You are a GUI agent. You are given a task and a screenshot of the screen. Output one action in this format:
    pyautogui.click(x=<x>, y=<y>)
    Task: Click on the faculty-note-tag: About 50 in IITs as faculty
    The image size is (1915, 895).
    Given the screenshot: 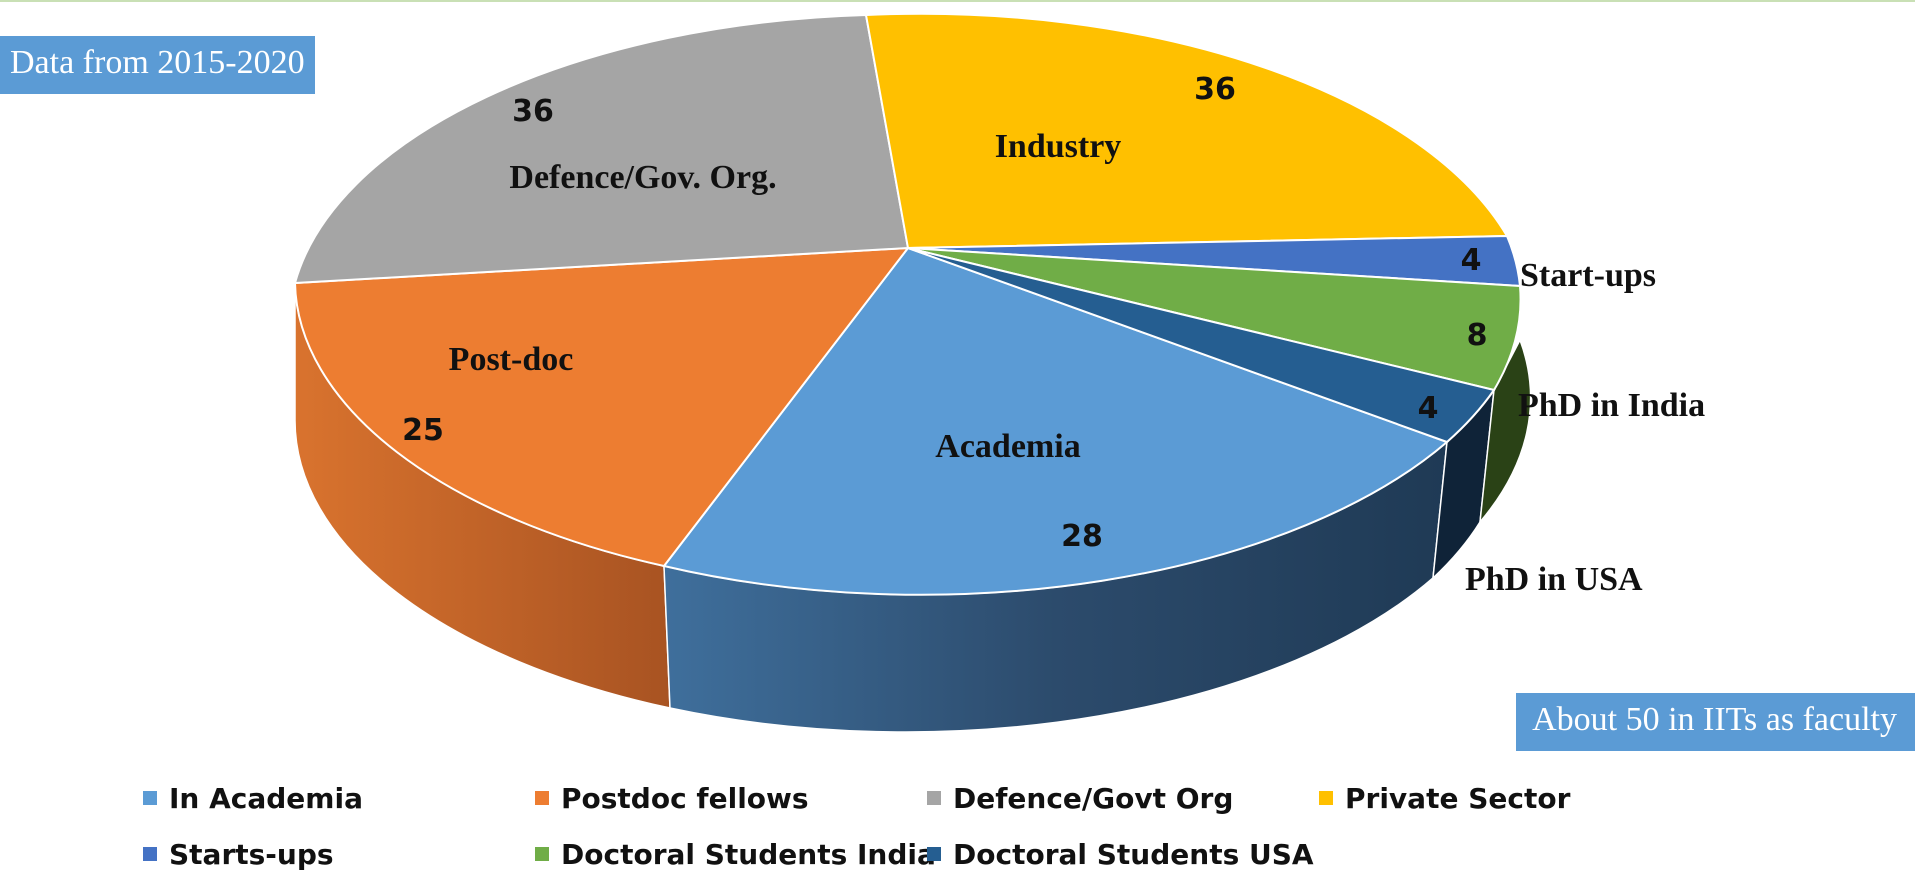 What is the action you would take?
    pyautogui.click(x=1715, y=722)
    